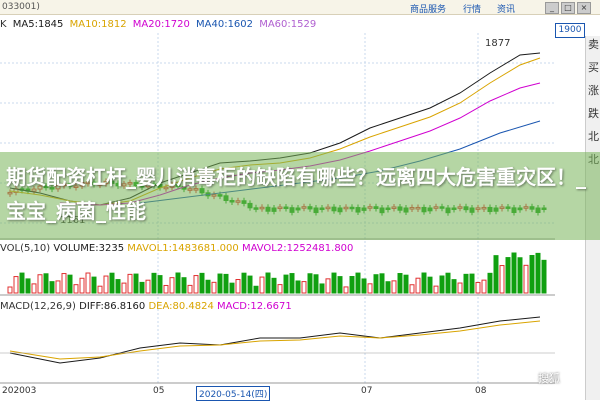 The image size is (600, 401). What do you see at coordinates (98, 24) in the screenshot?
I see `ma10-label: MA10:1812` at bounding box center [98, 24].